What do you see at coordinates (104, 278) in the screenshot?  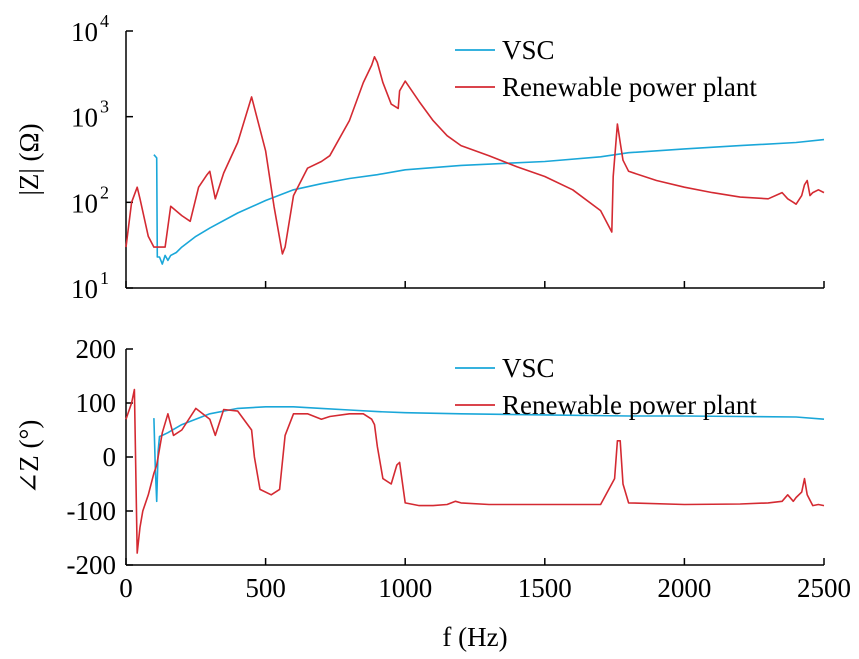 I see `y-tick-exponent: 1` at bounding box center [104, 278].